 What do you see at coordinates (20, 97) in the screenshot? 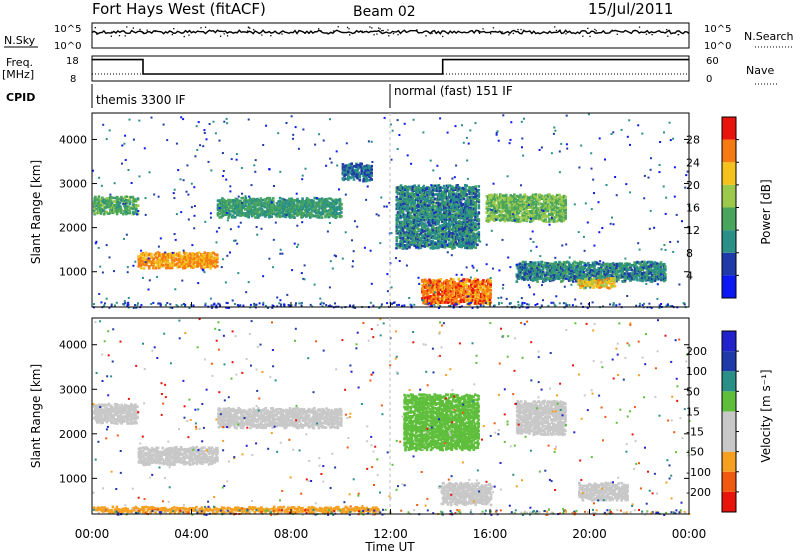
I see `cpid-label: CPID` at bounding box center [20, 97].